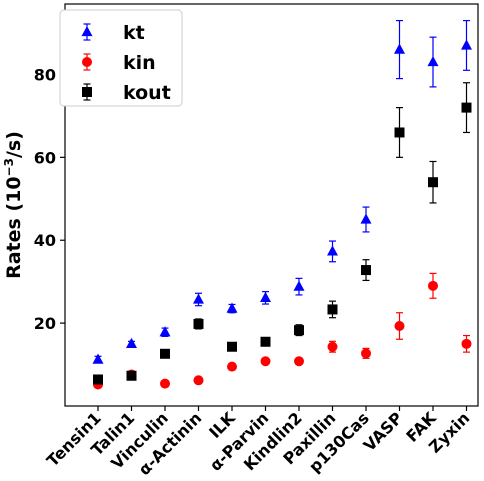 Image resolution: width=484 pixels, height=481 pixels. What do you see at coordinates (87, 31) in the screenshot?
I see `legend-marker-kt` at bounding box center [87, 31].